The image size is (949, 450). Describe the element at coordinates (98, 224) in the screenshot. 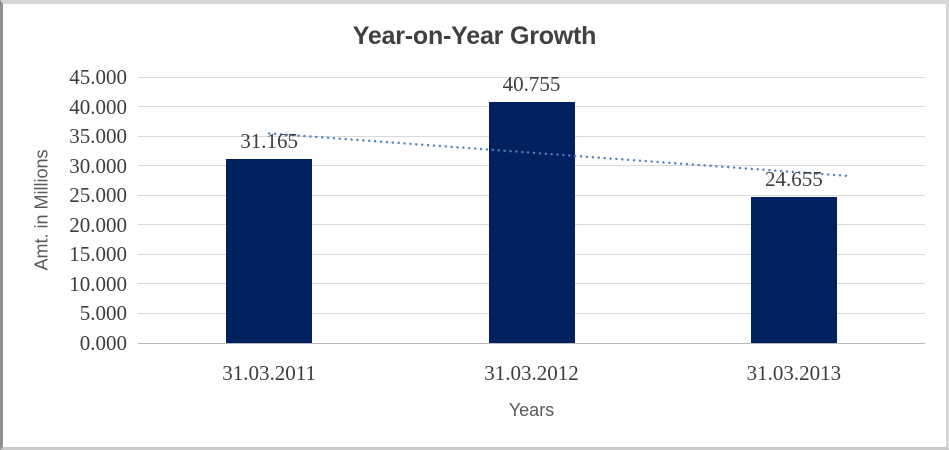

I see `y-tick-label: 20.000` at that location.